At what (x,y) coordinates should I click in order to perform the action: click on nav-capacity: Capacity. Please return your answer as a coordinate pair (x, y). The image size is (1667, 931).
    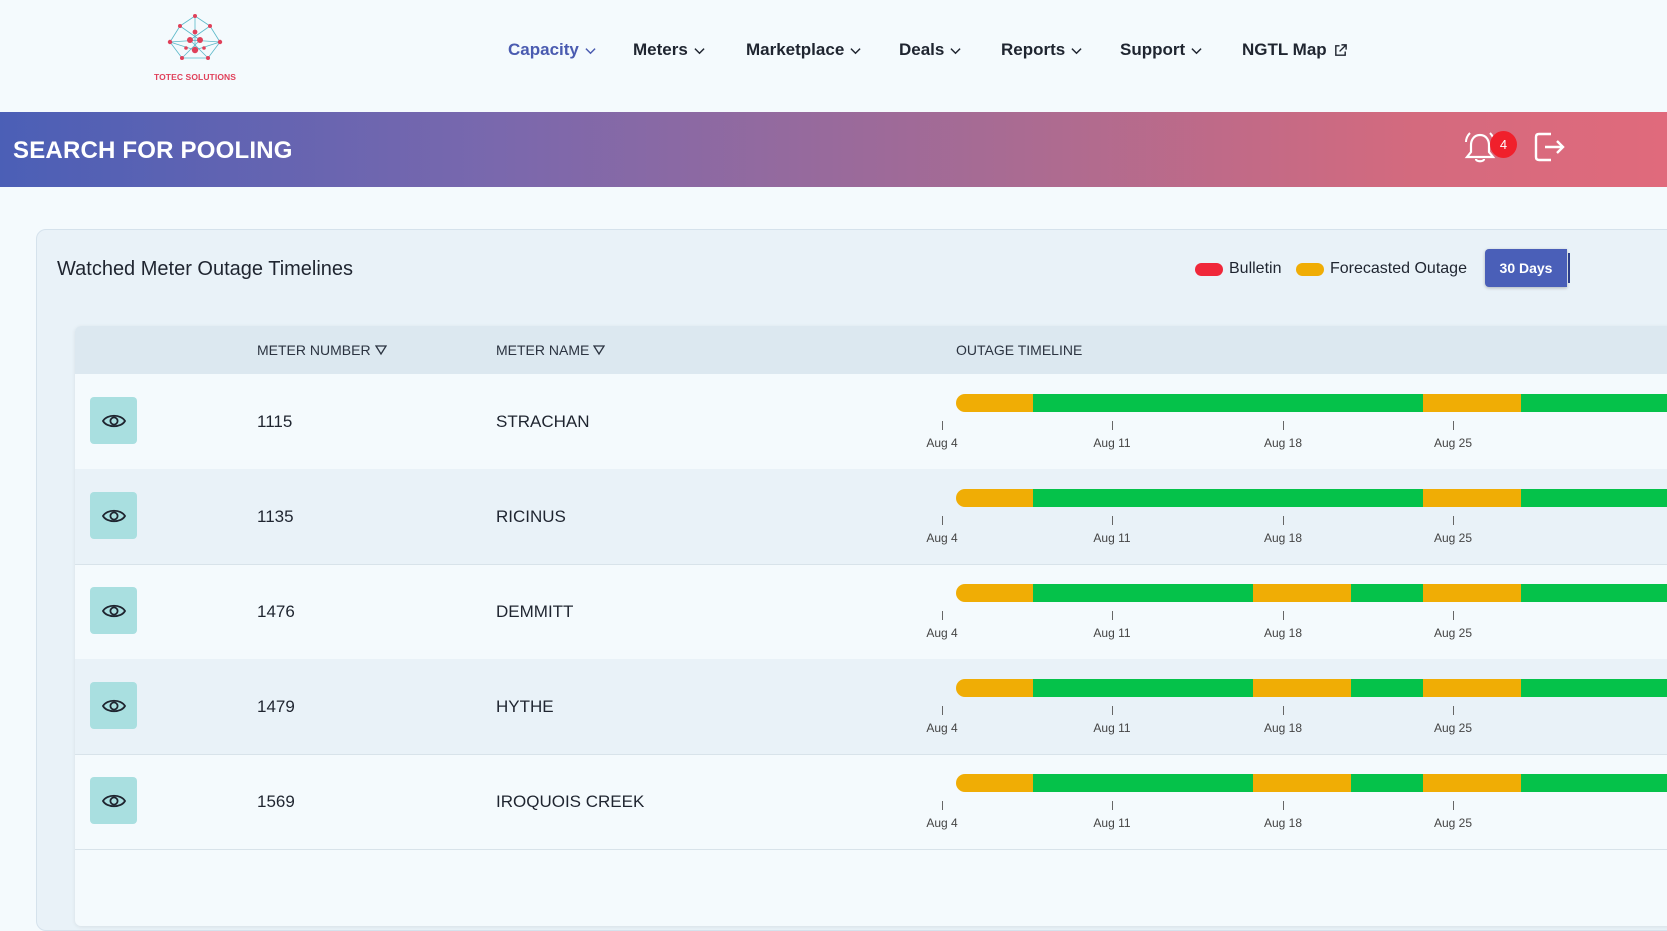
    Looking at the image, I should click on (552, 50).